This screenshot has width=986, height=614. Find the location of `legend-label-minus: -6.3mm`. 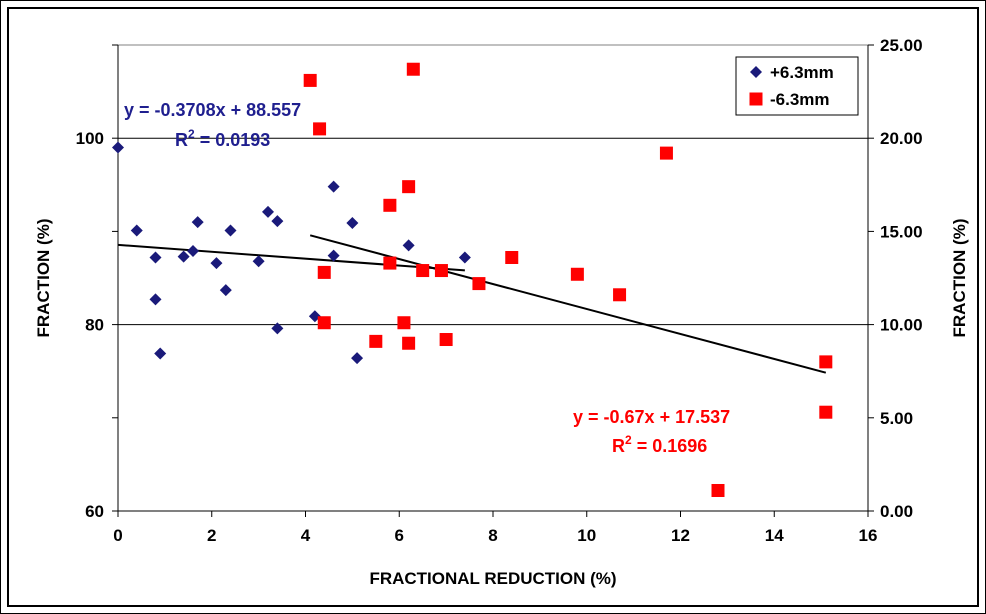

legend-label-minus: -6.3mm is located at coordinates (800, 99).